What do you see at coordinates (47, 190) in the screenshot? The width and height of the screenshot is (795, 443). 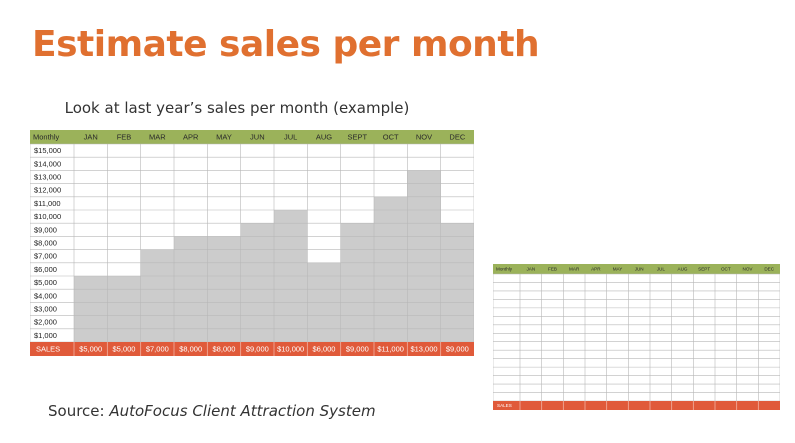 I see `y-tick-label: $12,000` at bounding box center [47, 190].